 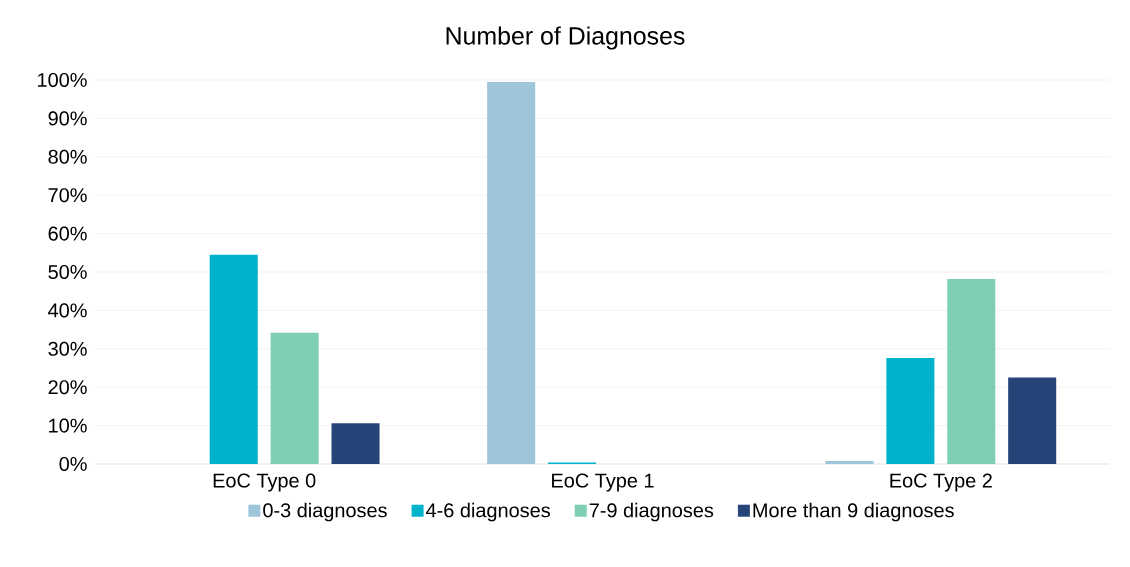 What do you see at coordinates (67, 310) in the screenshot?
I see `y-tick-label: 40%` at bounding box center [67, 310].